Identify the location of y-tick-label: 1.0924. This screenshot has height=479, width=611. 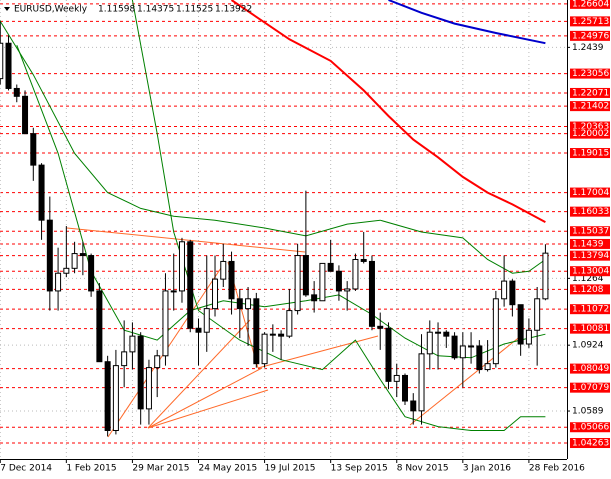
(588, 346).